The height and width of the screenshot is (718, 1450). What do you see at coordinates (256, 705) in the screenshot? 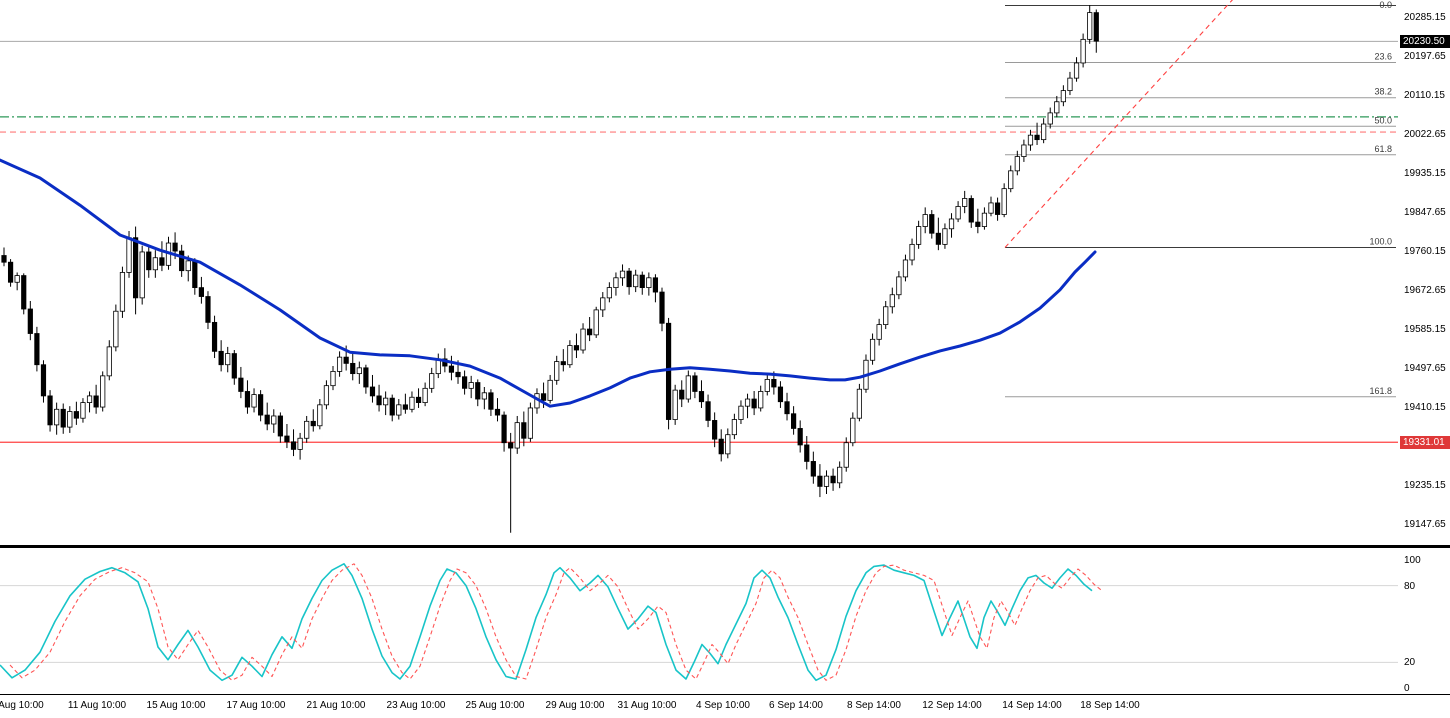
I see `time-axis-label: 17 Aug 10:00` at bounding box center [256, 705].